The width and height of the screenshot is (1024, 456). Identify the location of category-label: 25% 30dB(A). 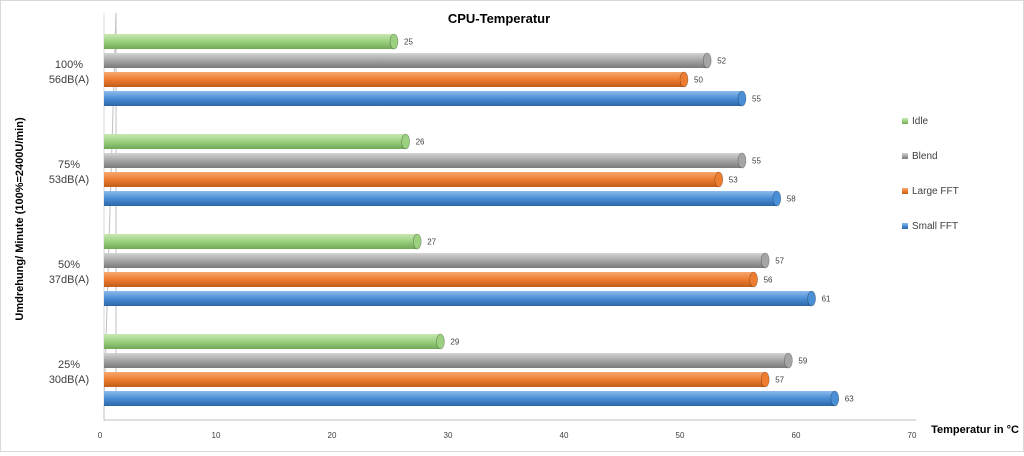
(69, 372).